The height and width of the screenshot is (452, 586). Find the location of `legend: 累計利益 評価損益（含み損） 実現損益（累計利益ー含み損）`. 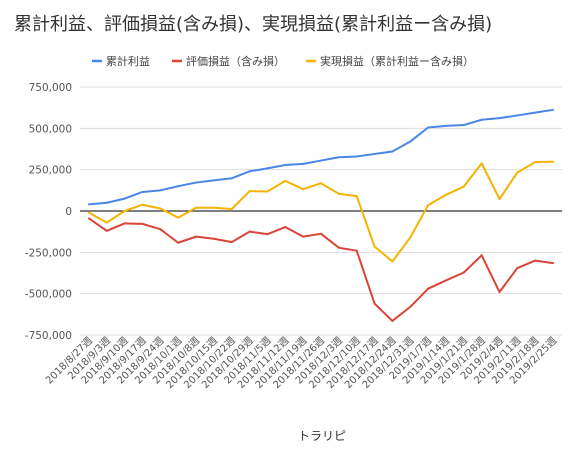

legend: 累計利益 評価損益（含み損） 実現損益（累計利益ー含み損） is located at coordinates (283, 61).